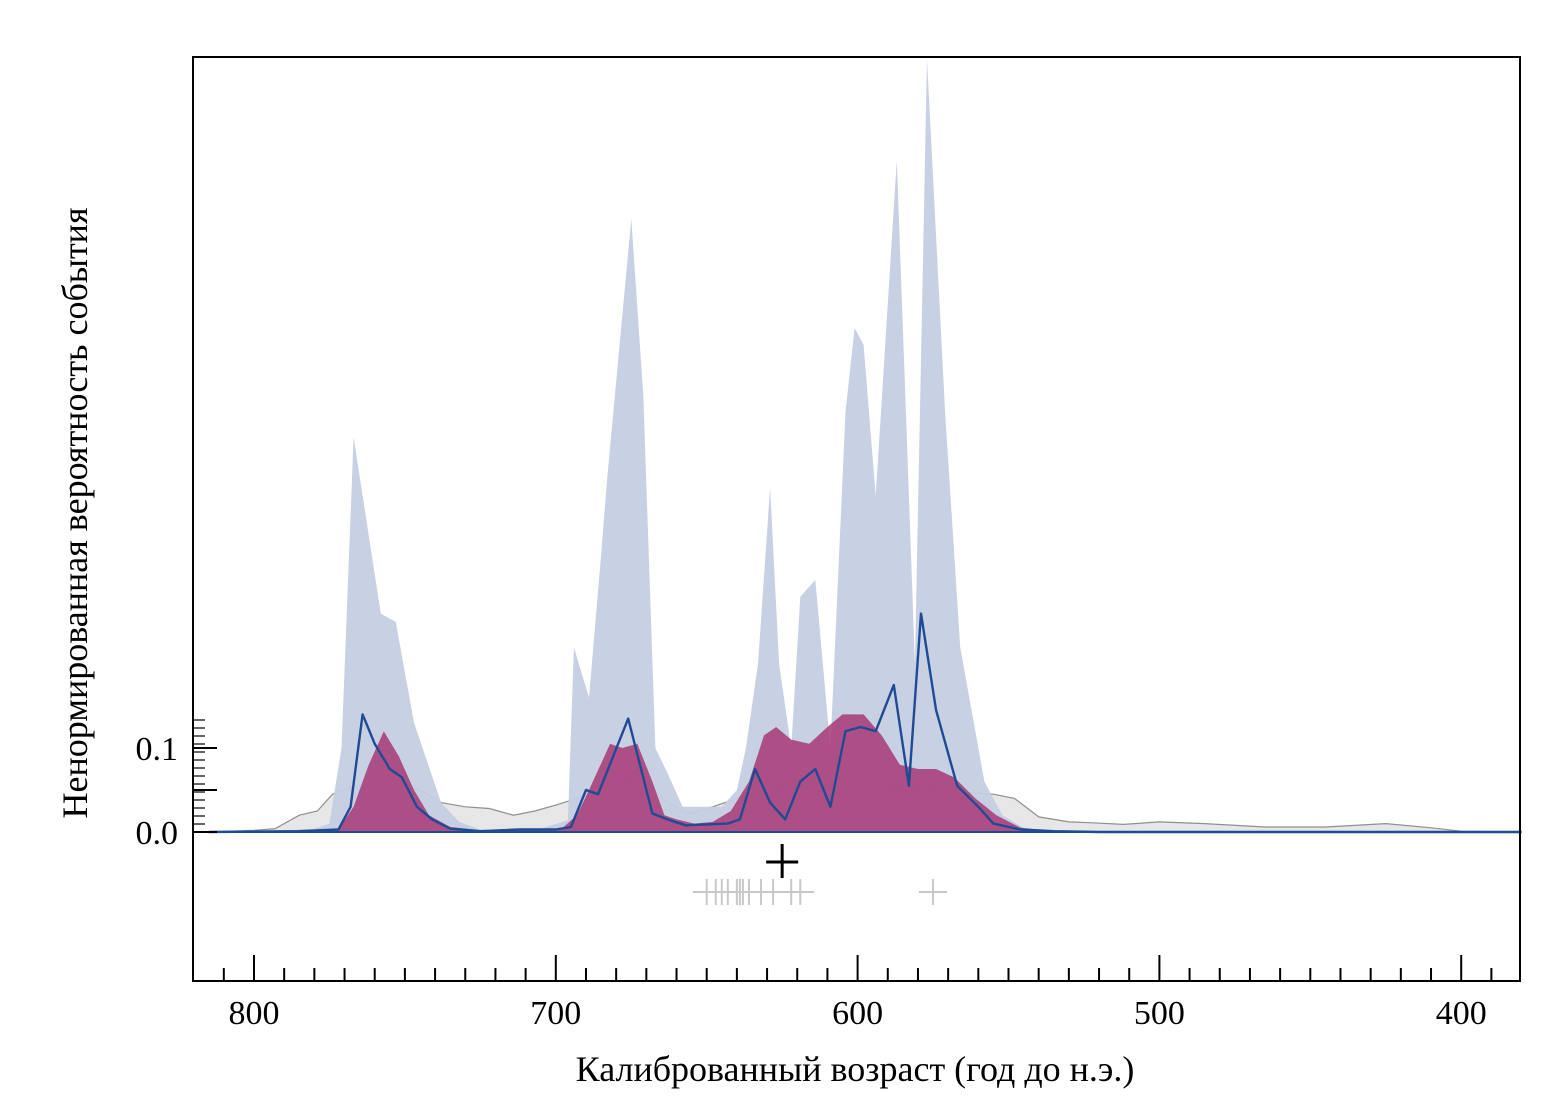 The width and height of the screenshot is (1542, 1098). What do you see at coordinates (855, 1069) in the screenshot?
I see `x-axis-label: Калиброванный возраст (год до н.э.)` at bounding box center [855, 1069].